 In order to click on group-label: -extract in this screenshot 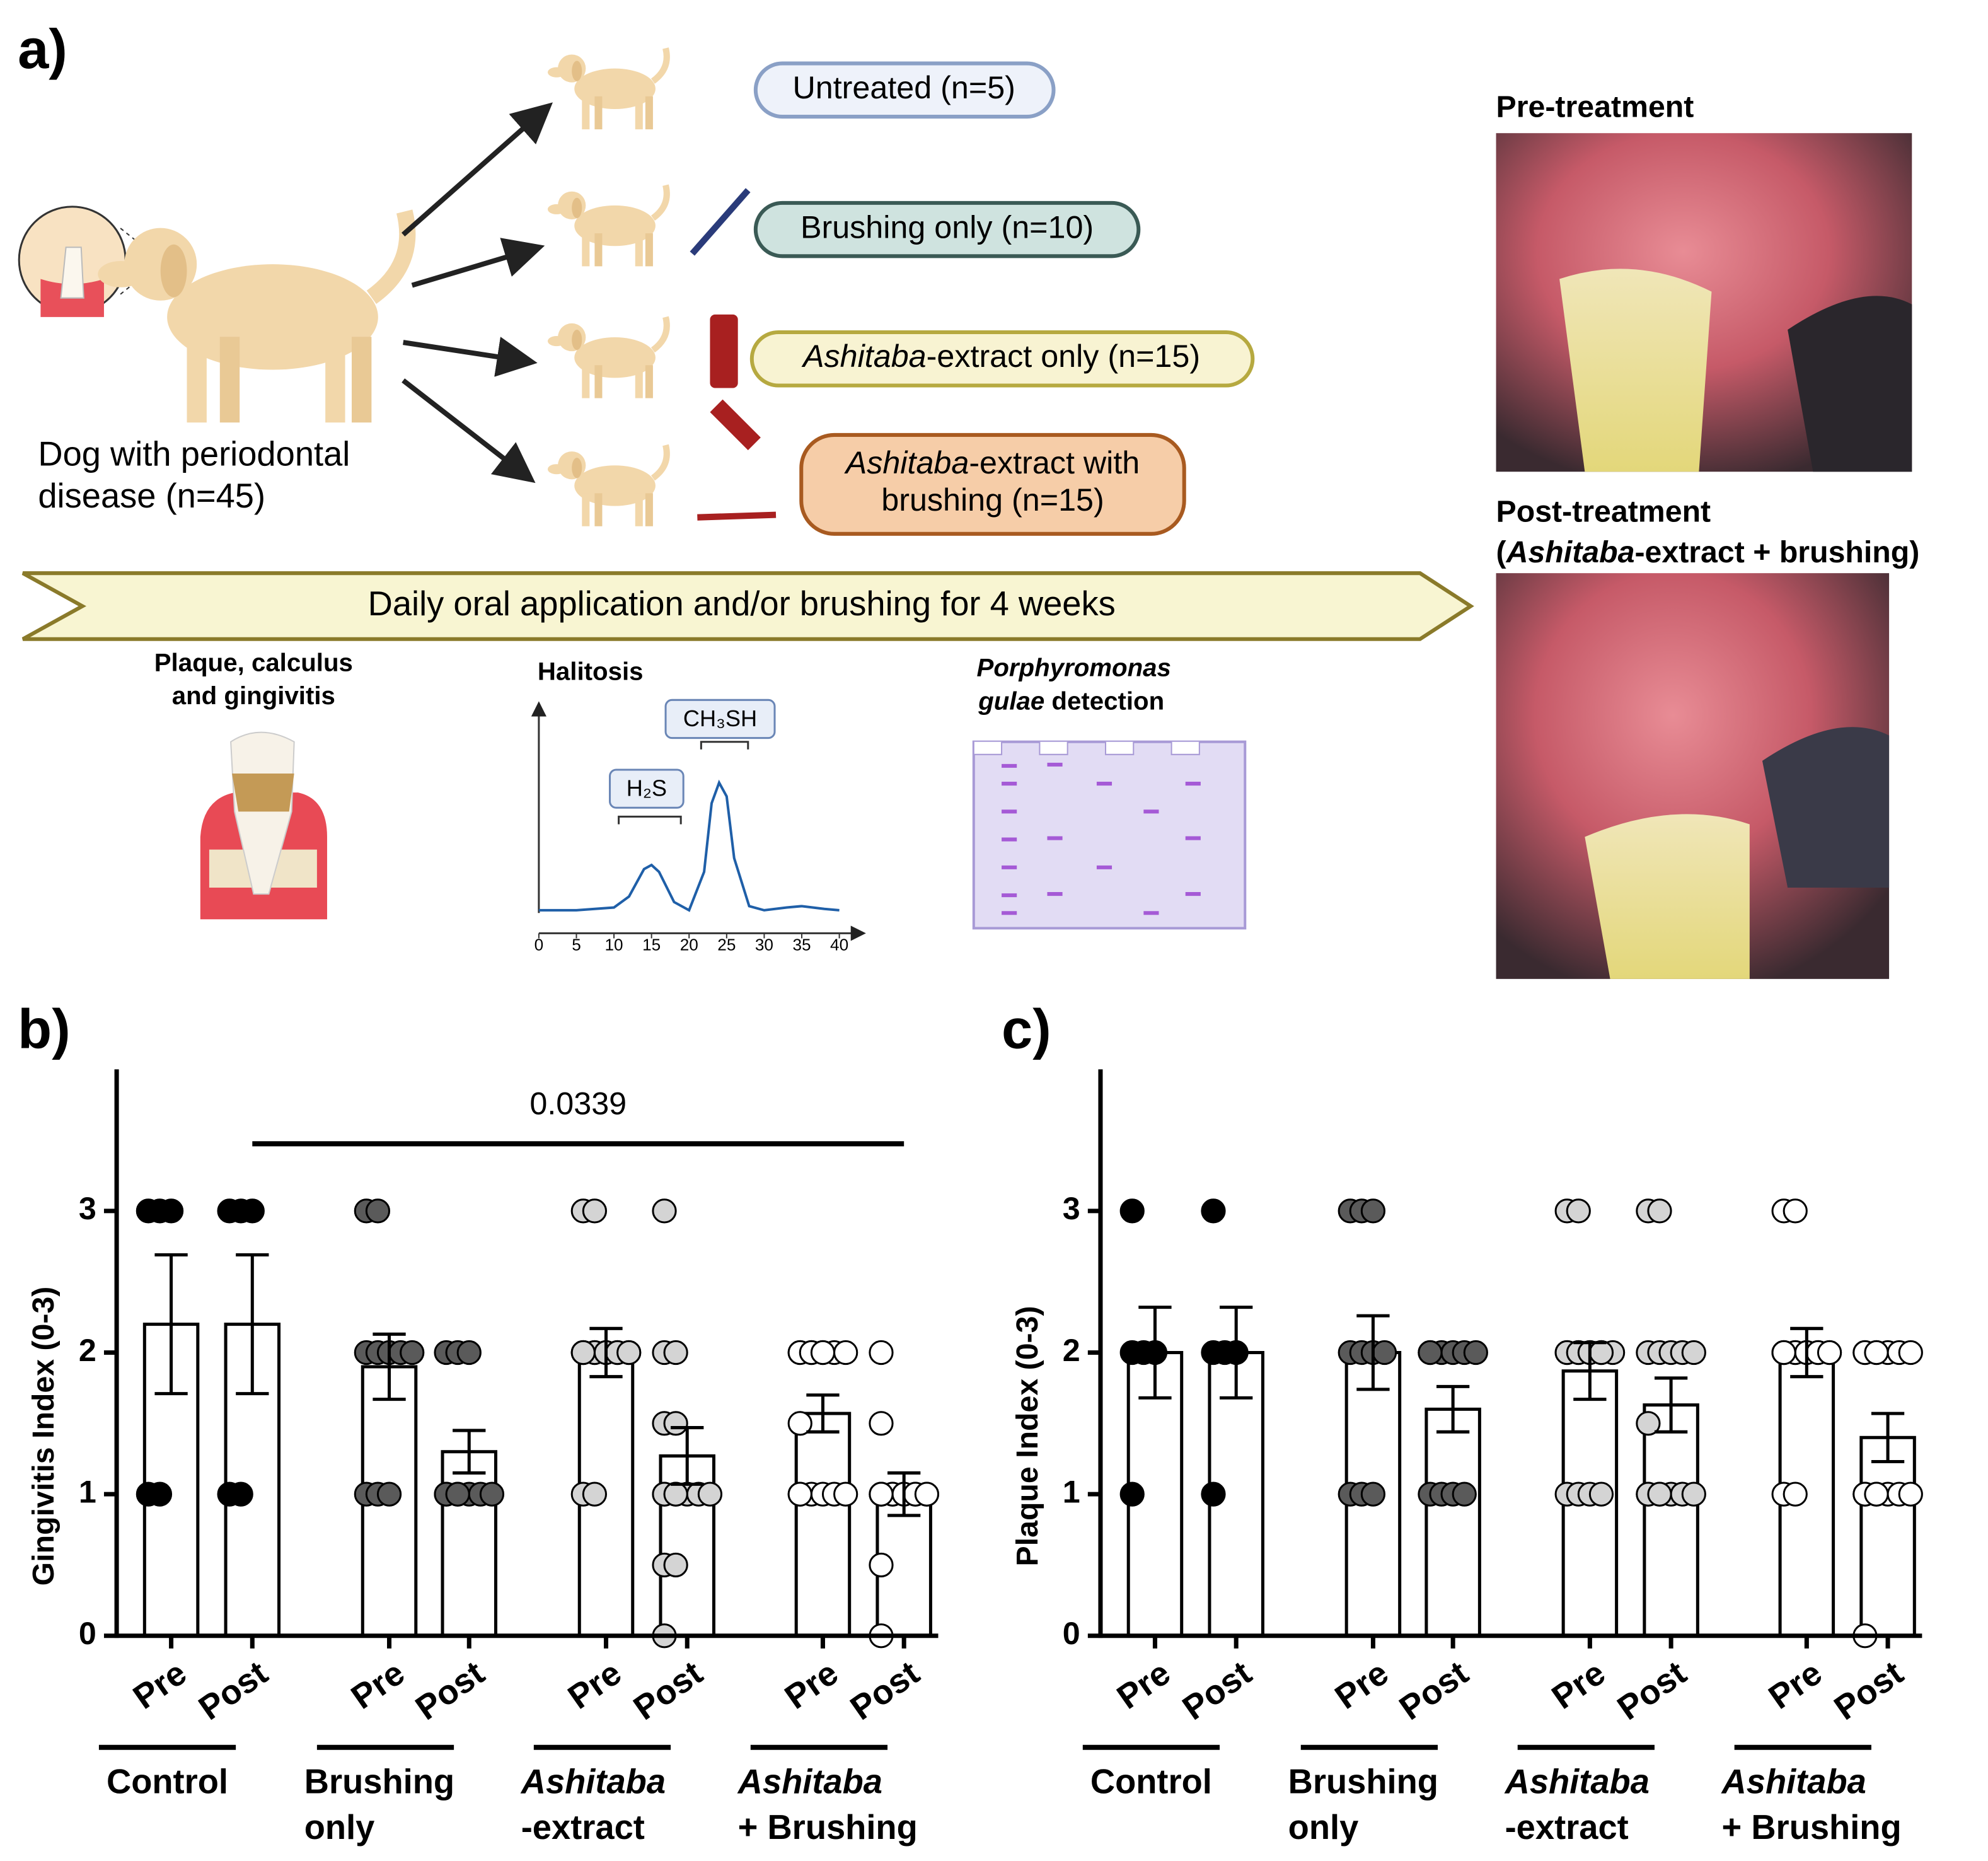, I will do `click(1567, 1828)`.